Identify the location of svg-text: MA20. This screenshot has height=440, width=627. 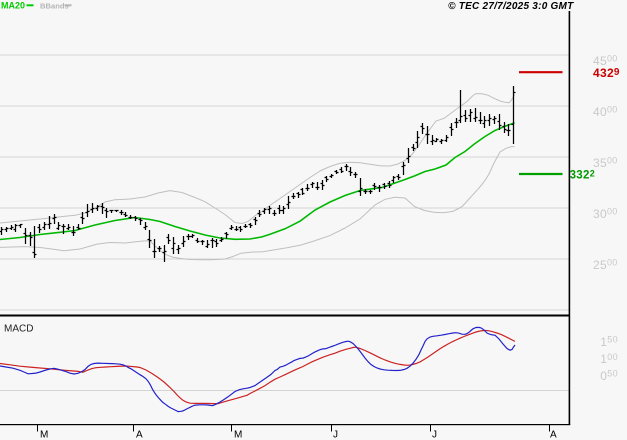
(13, 6).